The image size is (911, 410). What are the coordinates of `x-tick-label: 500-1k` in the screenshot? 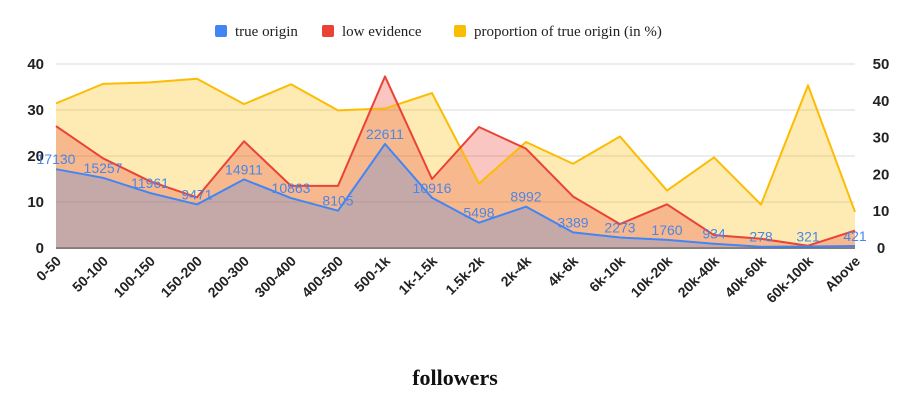 It's located at (372, 274).